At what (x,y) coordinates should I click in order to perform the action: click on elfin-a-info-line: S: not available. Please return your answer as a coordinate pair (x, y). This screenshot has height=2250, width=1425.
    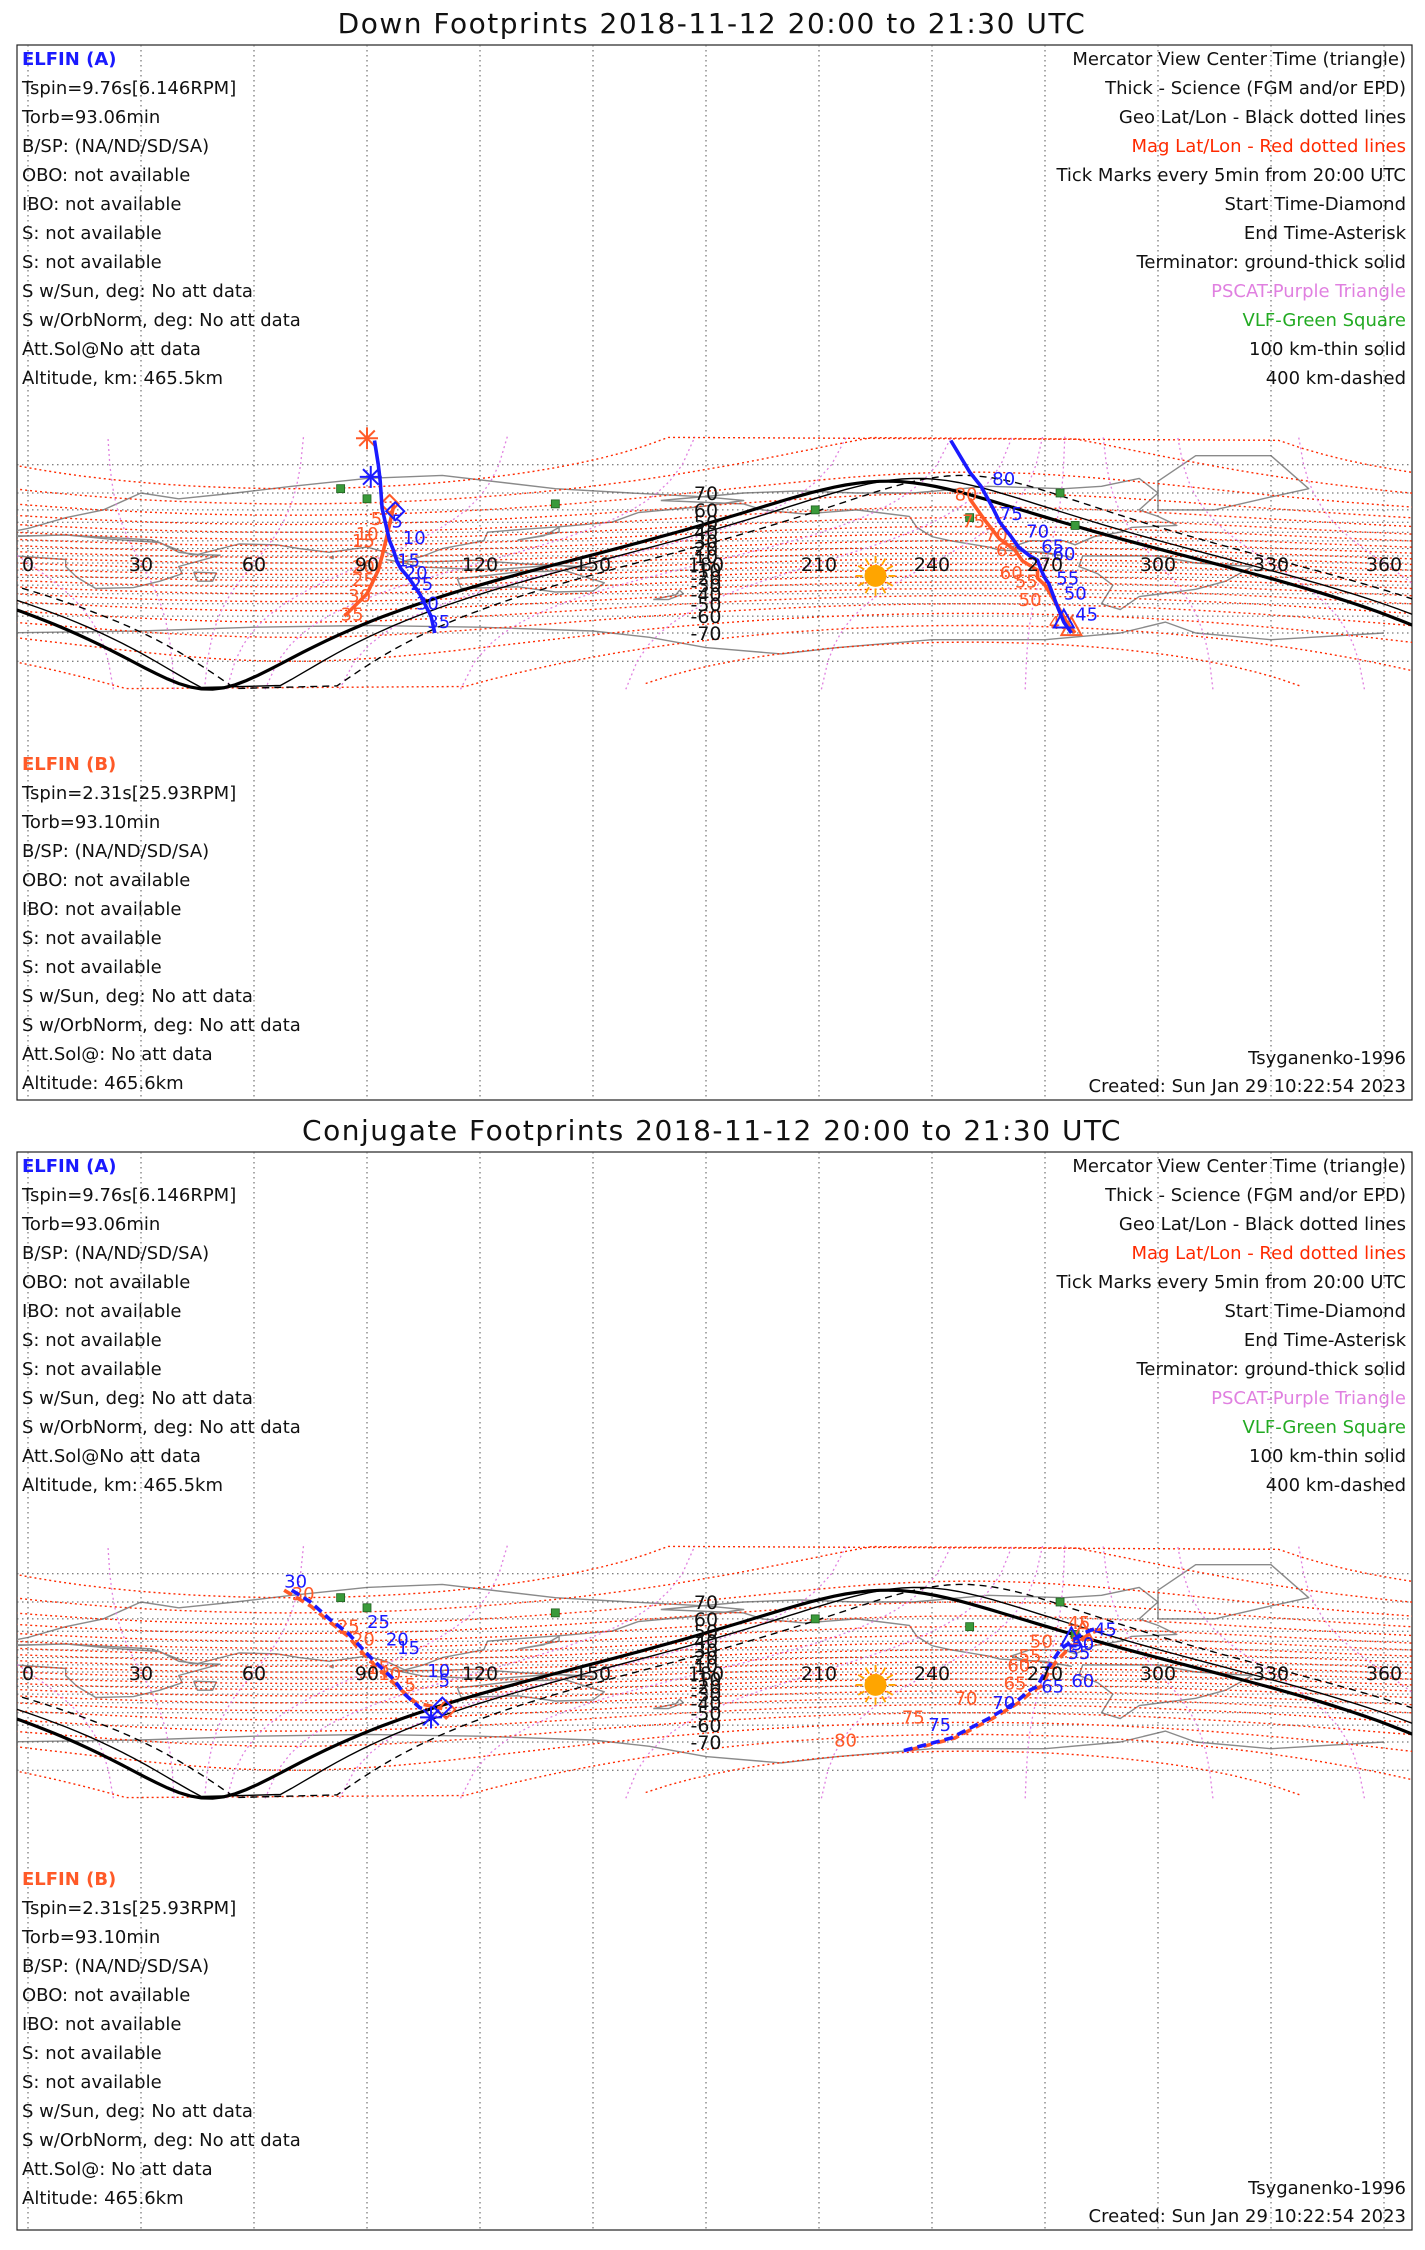
    Looking at the image, I should click on (92, 1369).